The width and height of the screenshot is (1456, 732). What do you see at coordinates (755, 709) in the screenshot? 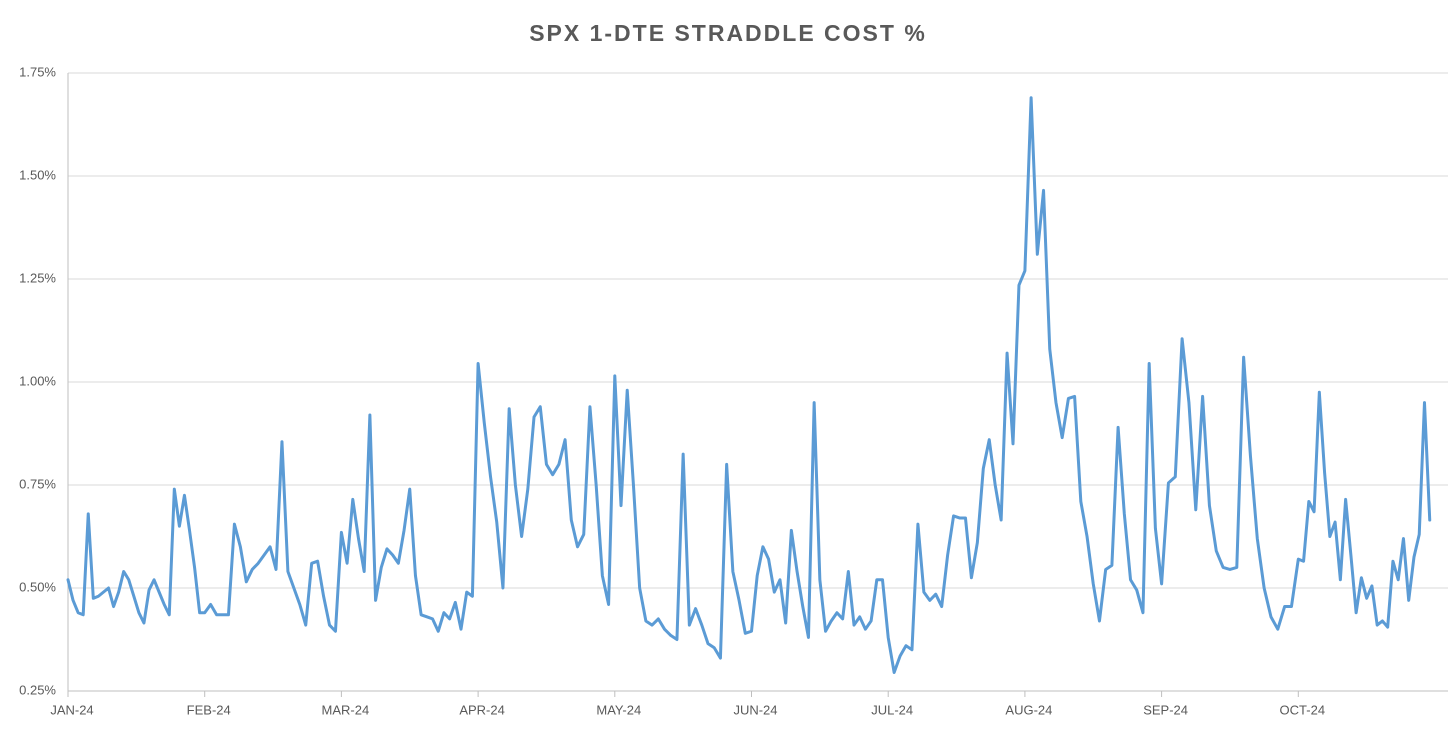
I see `x-tick-label: JUN-24` at bounding box center [755, 709].